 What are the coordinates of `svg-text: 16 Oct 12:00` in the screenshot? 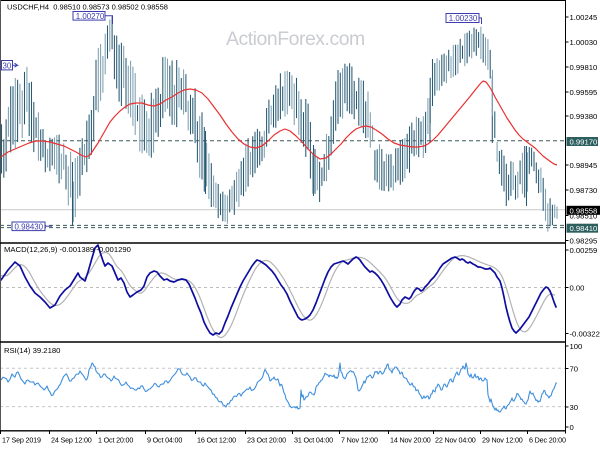 It's located at (216, 440).